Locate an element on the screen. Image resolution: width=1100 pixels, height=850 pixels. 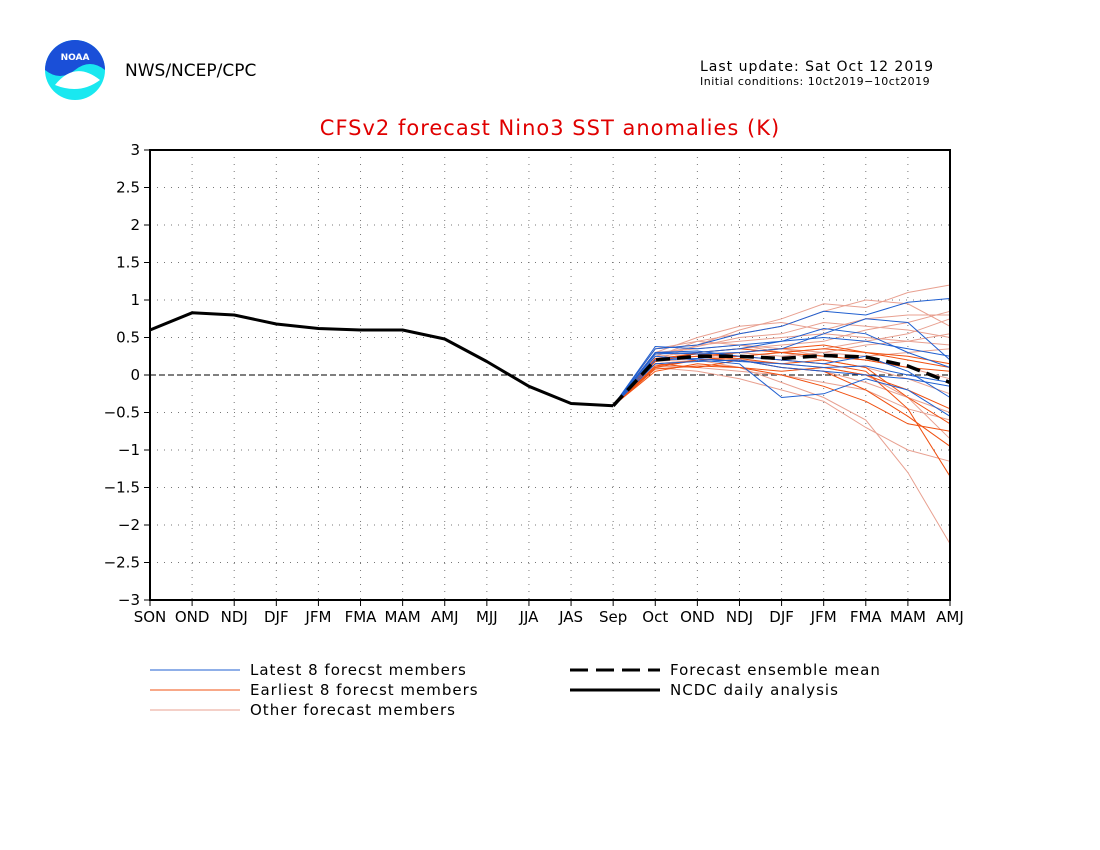
x-tick-label: SON is located at coordinates (150, 617).